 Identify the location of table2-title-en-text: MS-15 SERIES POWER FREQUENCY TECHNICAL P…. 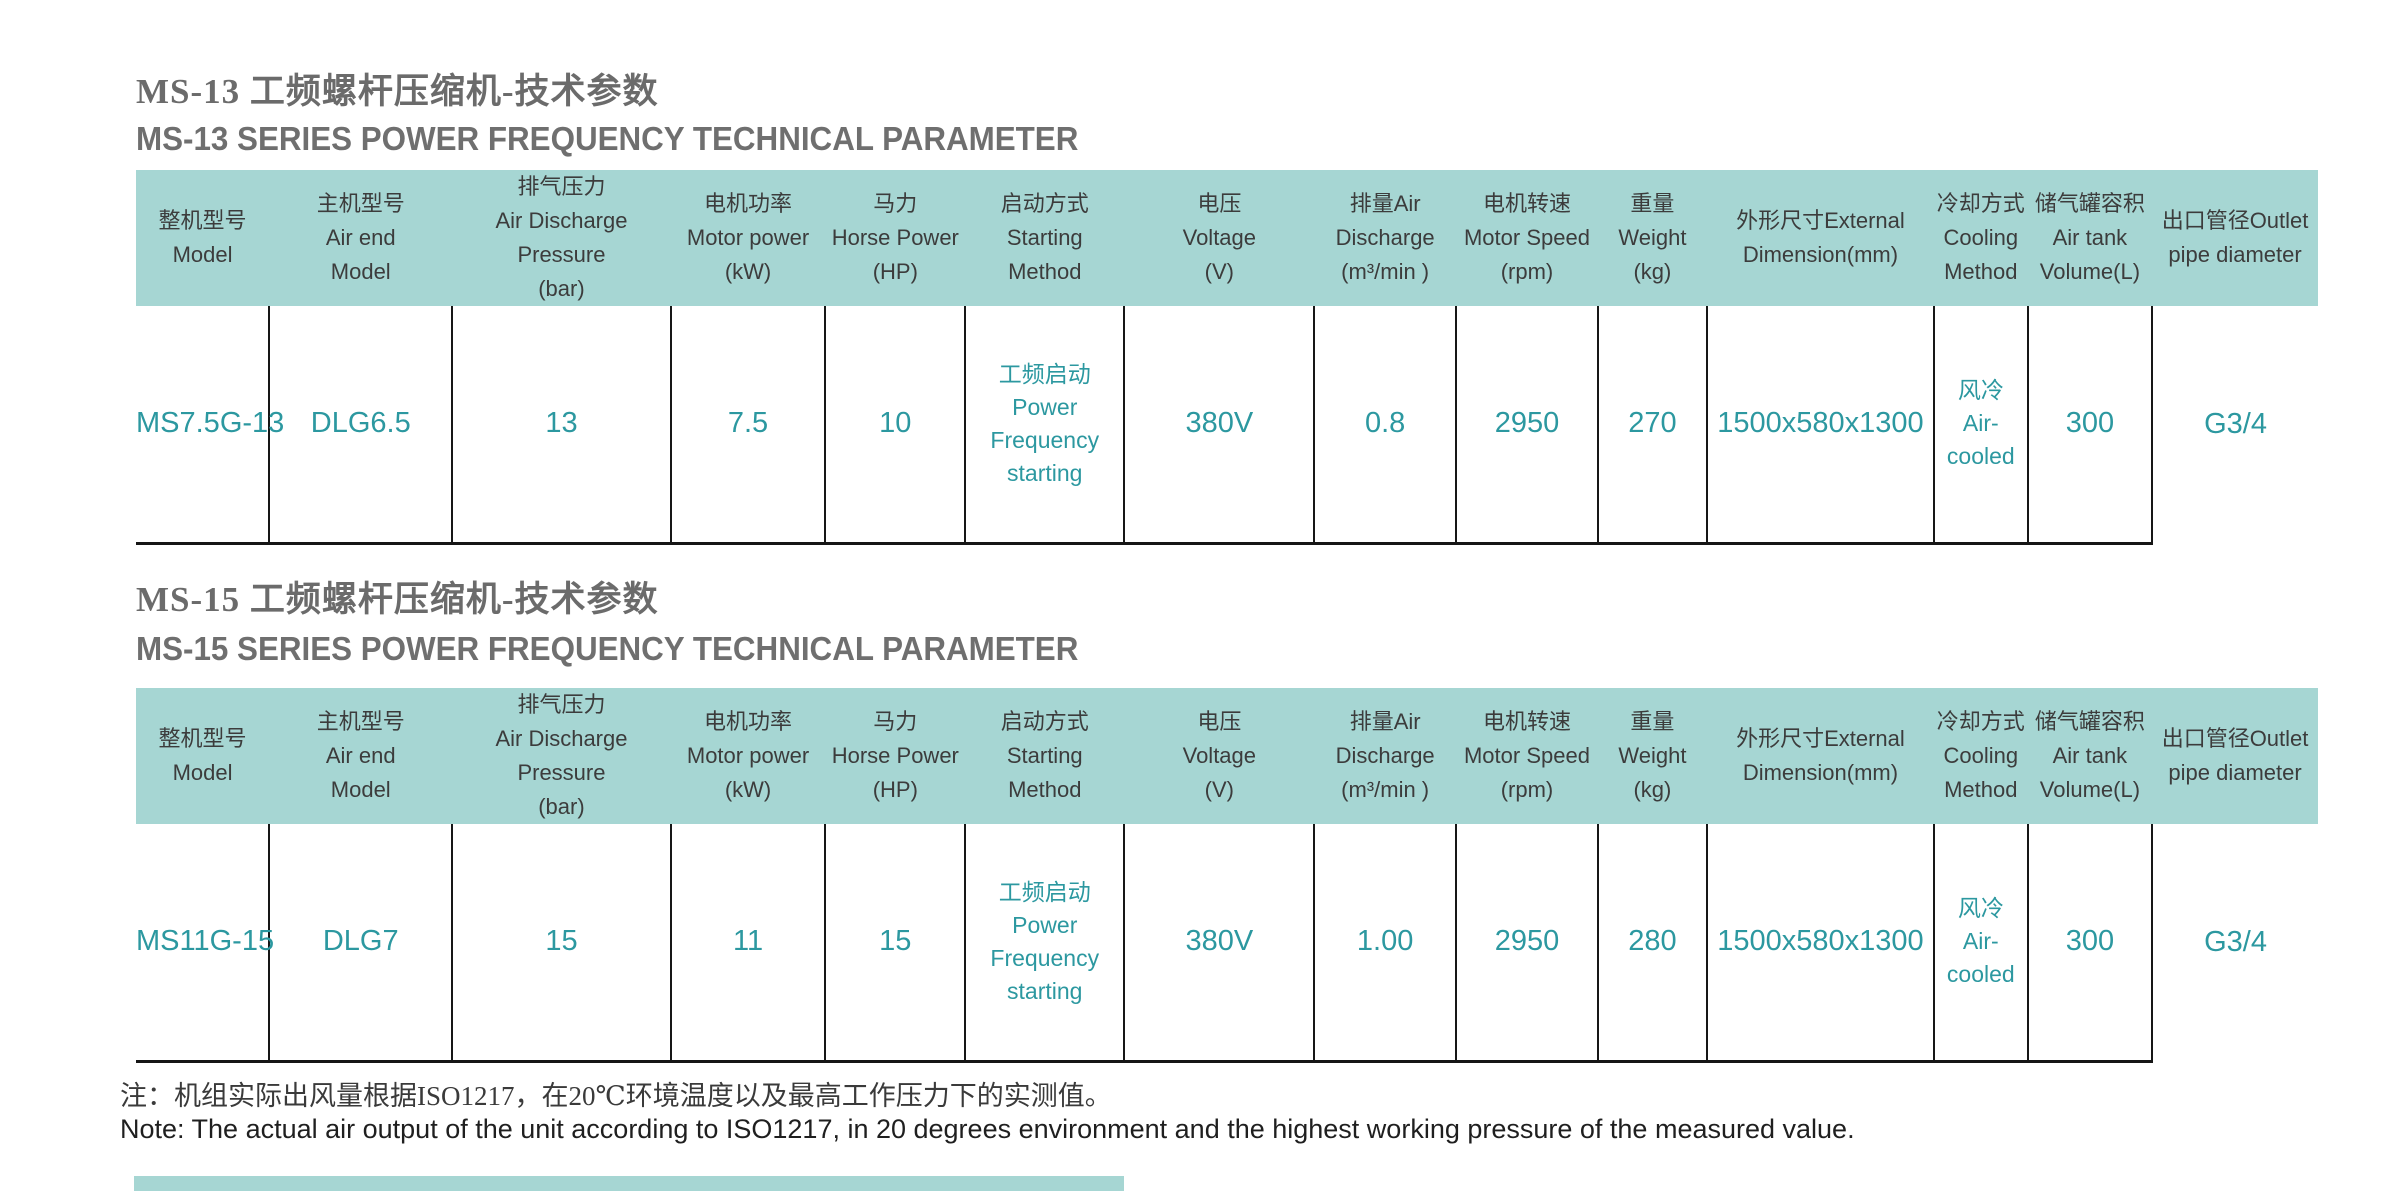
(607, 648).